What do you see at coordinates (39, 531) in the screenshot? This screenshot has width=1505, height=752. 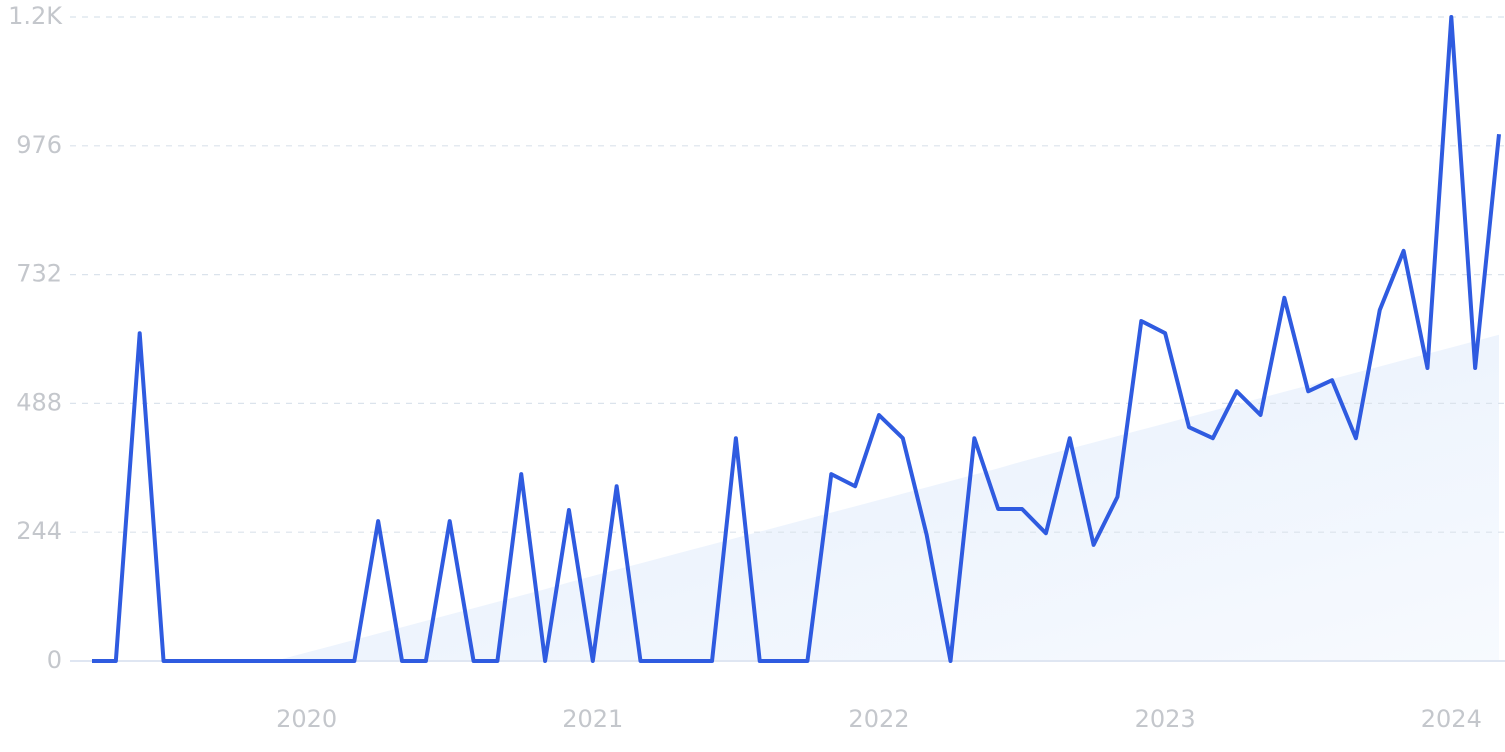 I see `y-tick-label: 244` at bounding box center [39, 531].